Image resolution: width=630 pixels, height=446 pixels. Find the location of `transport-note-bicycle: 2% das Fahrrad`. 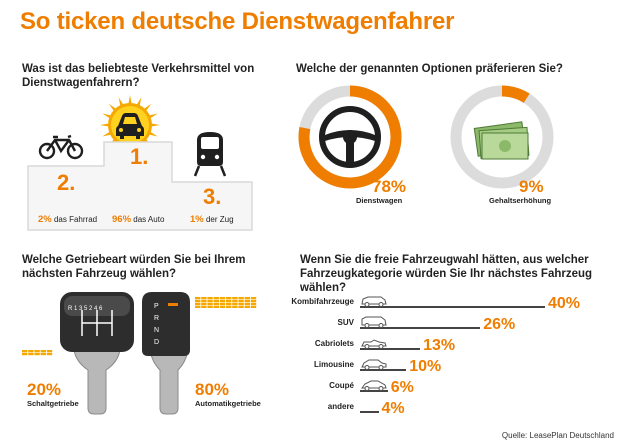

transport-note-bicycle: 2% das Fahrrad is located at coordinates (67, 219).